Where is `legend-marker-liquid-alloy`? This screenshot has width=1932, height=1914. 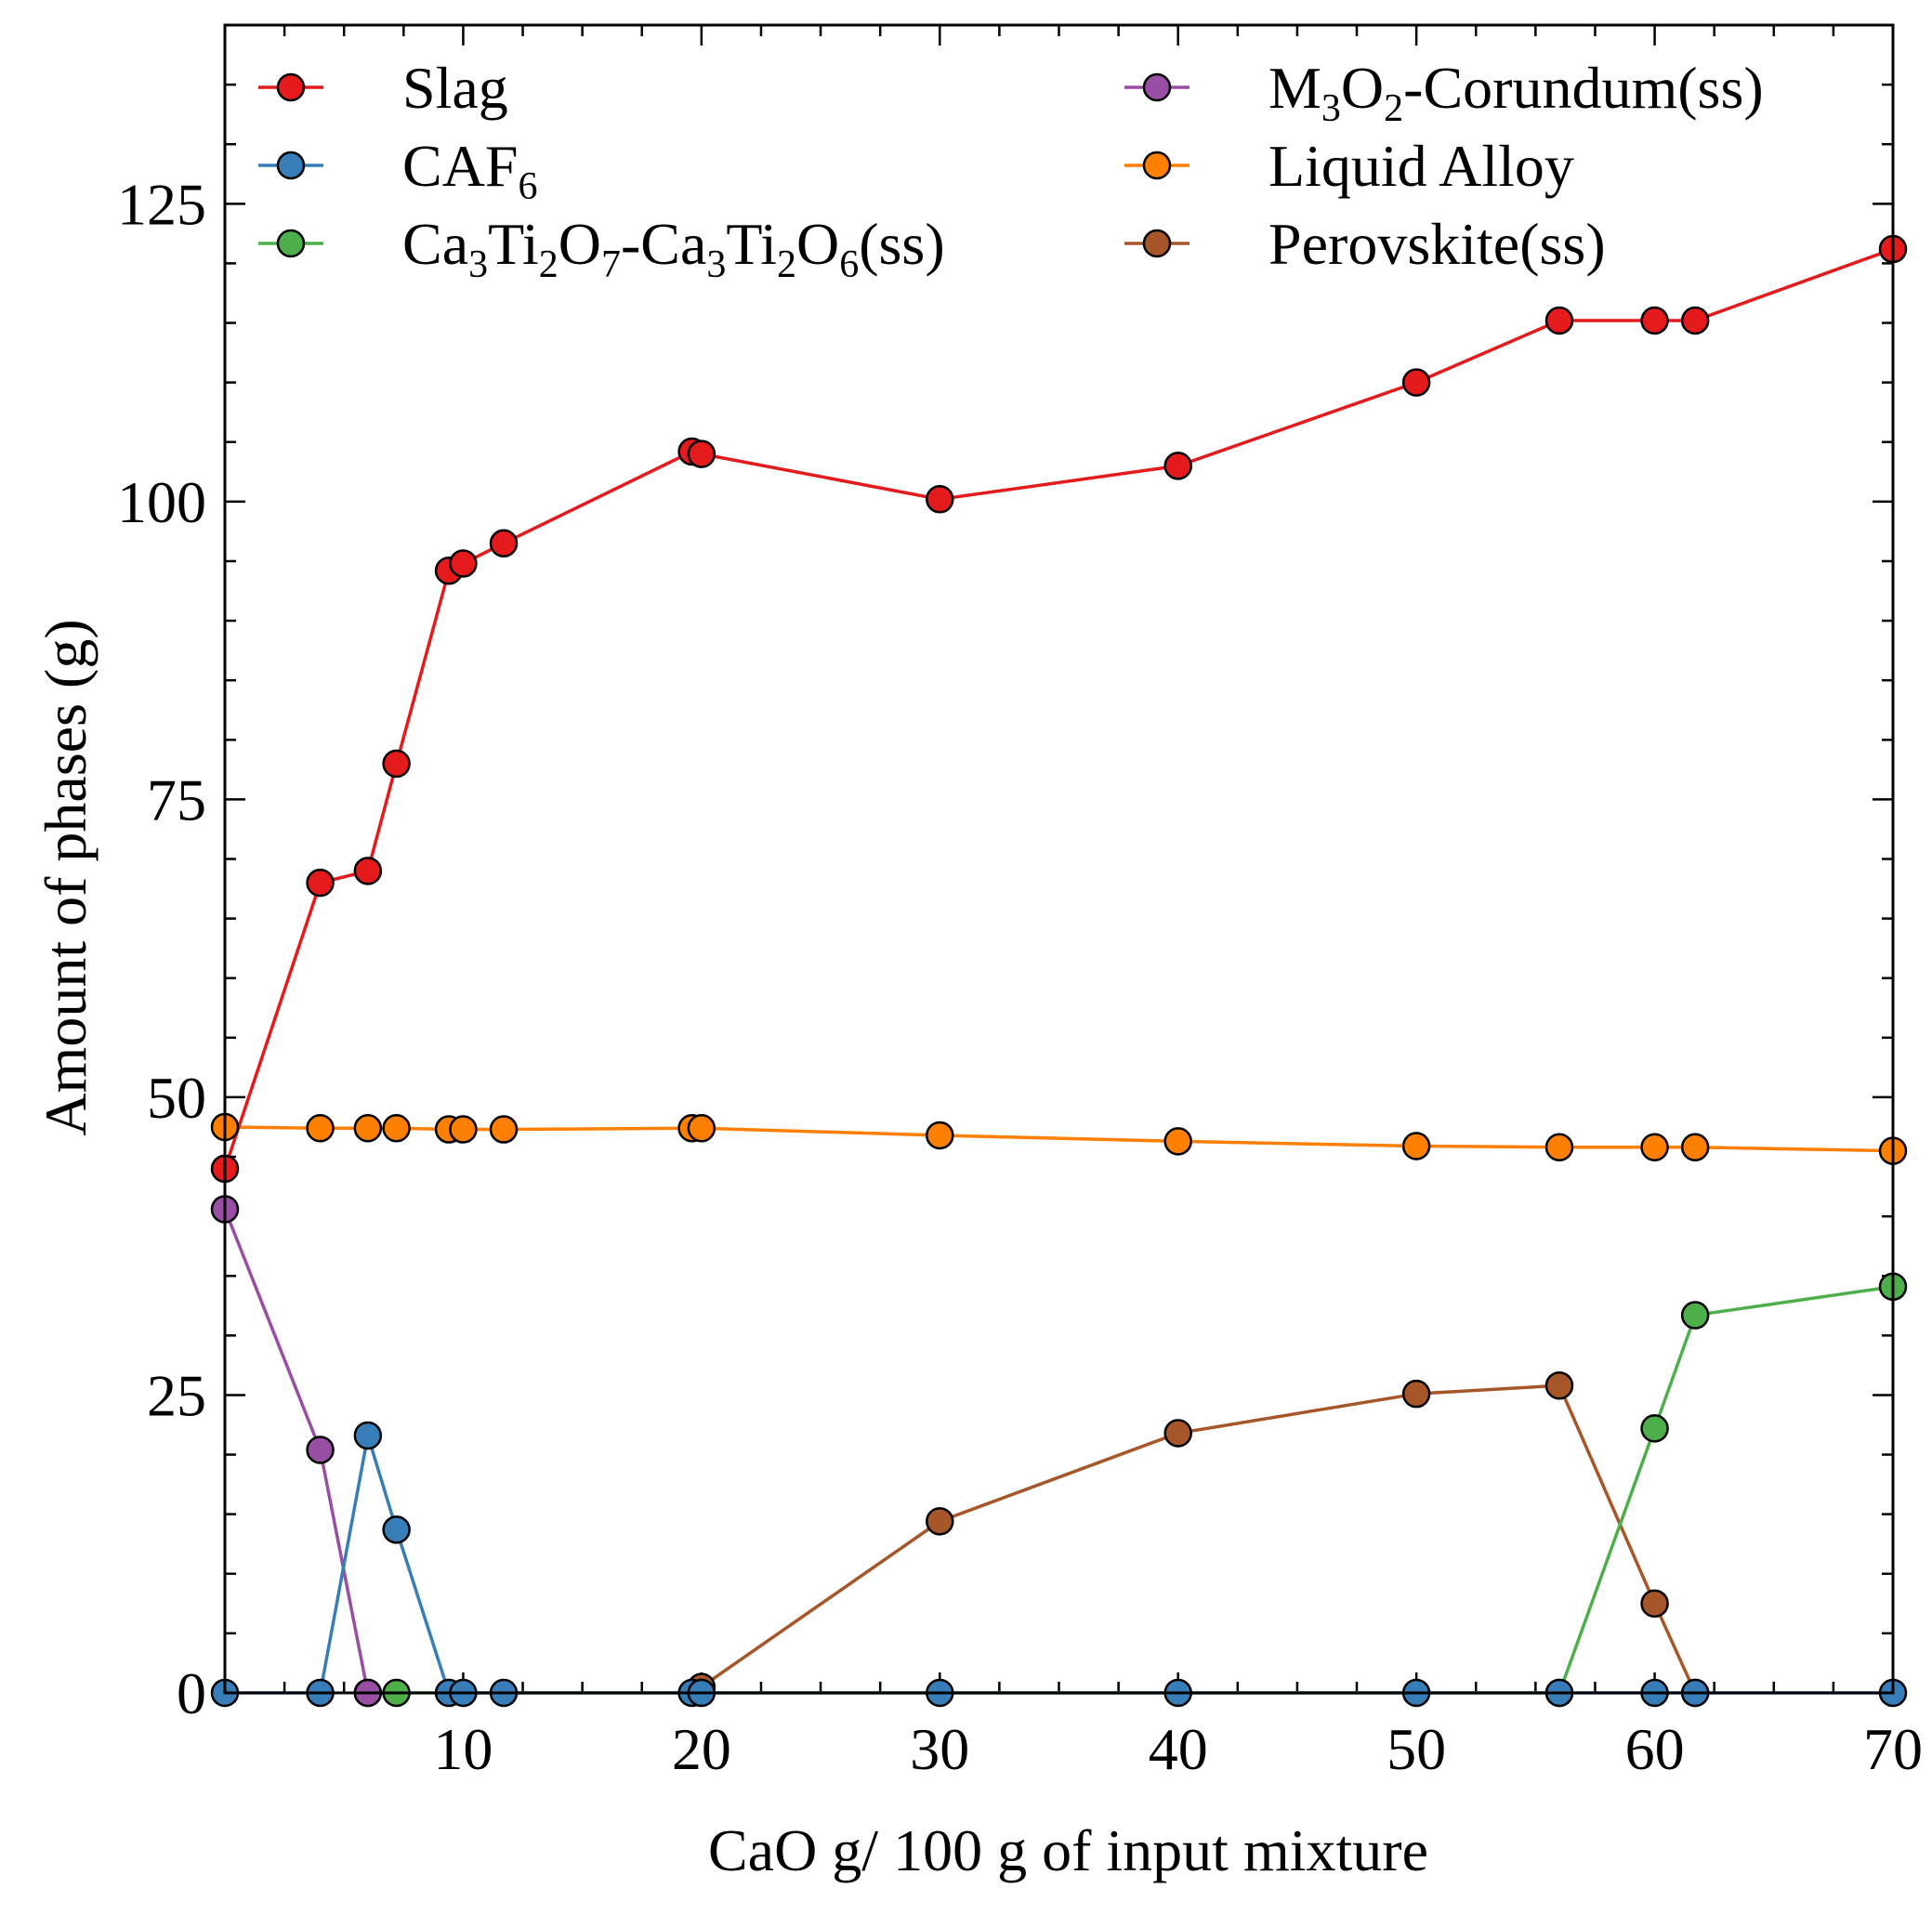
legend-marker-liquid-alloy is located at coordinates (1157, 165).